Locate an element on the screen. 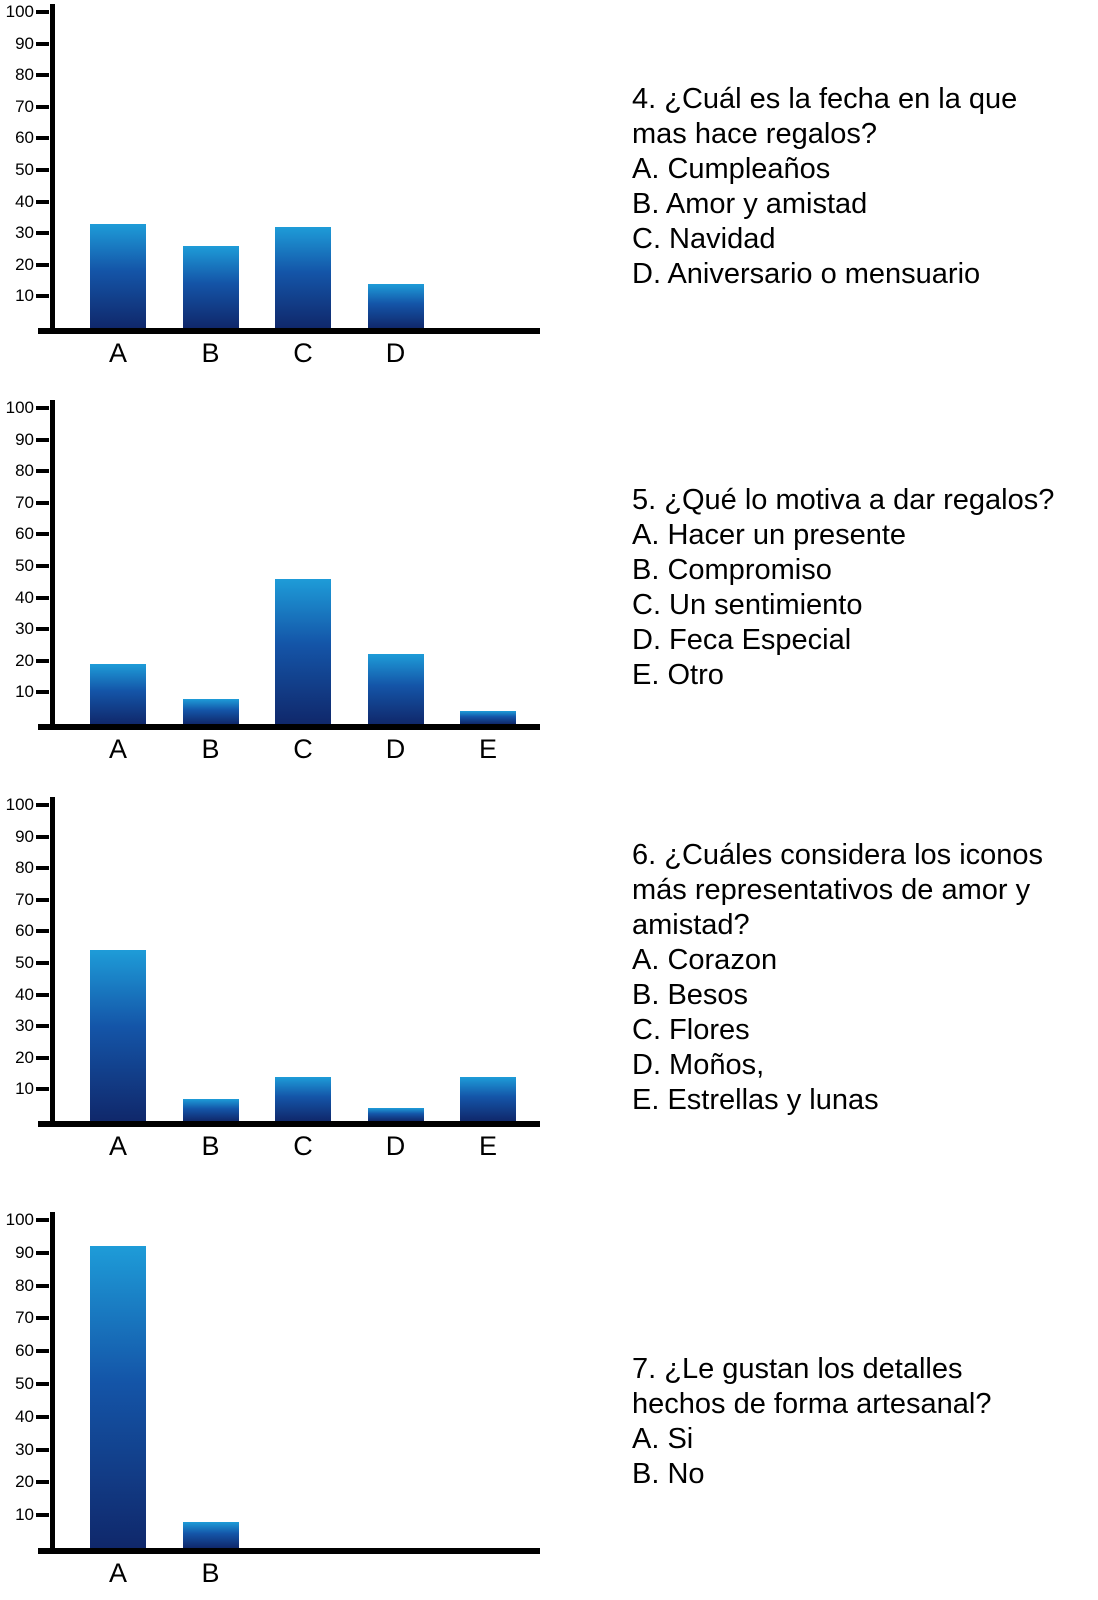  question-option: D. Aniversario o mensuario is located at coordinates (806, 274).